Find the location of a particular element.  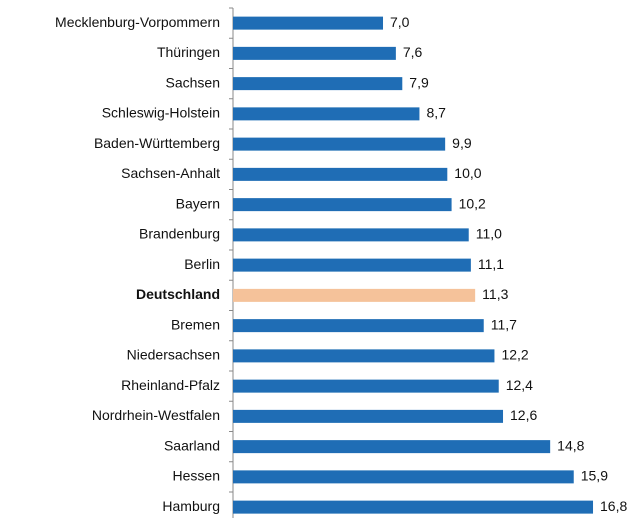

category-label: Mecklenburg-Vorpommern is located at coordinates (137, 22).